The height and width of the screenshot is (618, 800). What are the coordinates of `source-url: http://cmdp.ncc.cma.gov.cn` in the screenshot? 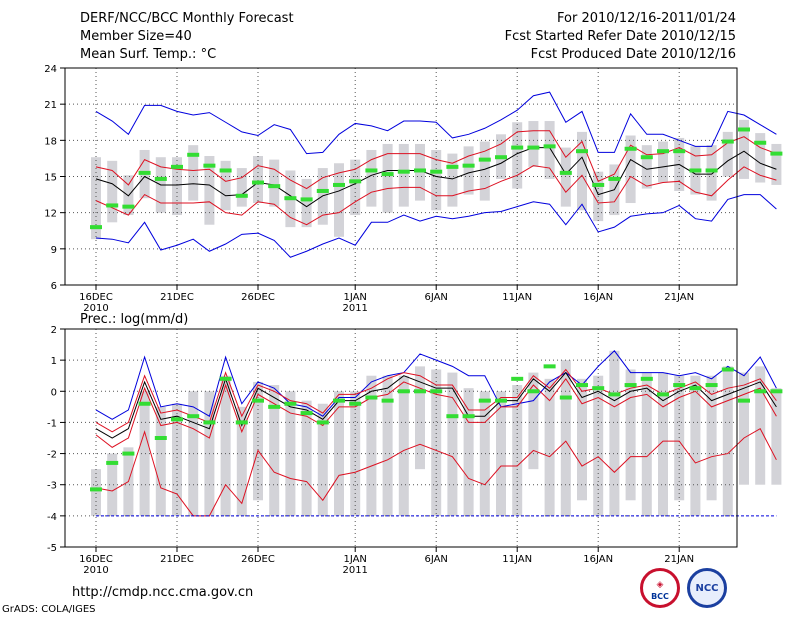 It's located at (163, 592).